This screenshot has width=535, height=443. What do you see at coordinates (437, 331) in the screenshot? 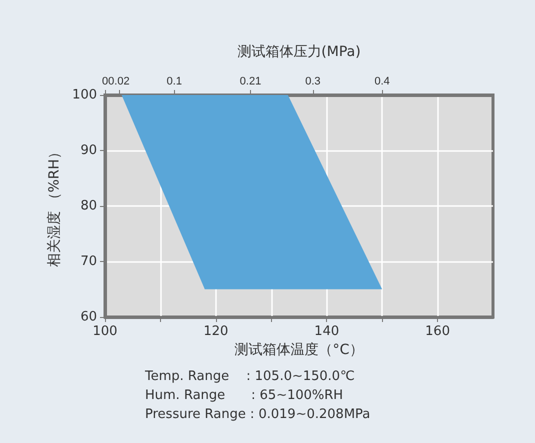
I see `x-tick-label: 160` at bounding box center [437, 331].